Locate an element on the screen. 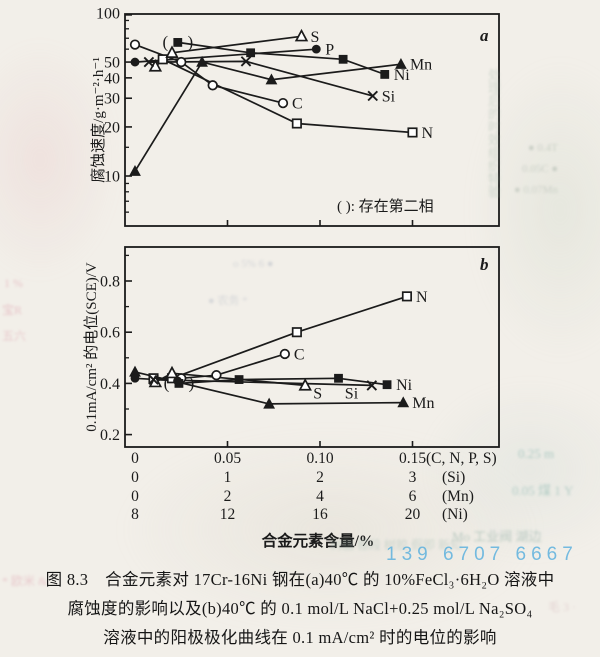 The height and width of the screenshot is (657, 600). x-axis-row-3-element: (Ni) is located at coordinates (455, 514).